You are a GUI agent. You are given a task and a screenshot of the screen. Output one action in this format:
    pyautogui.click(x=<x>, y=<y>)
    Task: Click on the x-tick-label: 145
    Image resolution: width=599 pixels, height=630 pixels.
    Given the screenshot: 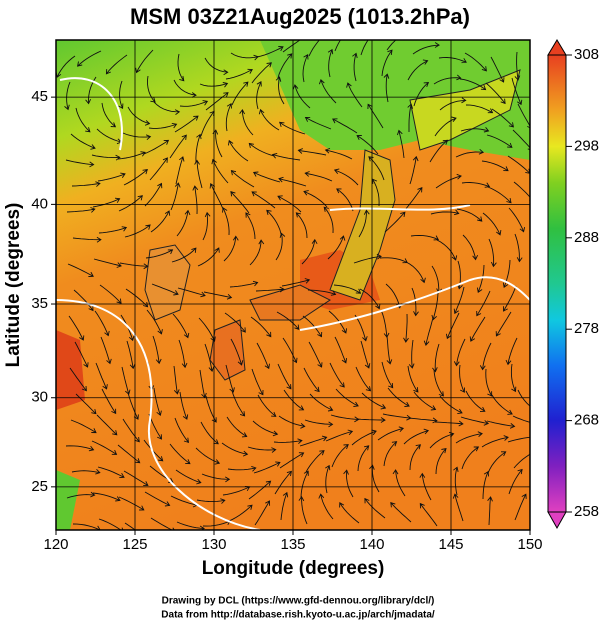 What is the action you would take?
    pyautogui.click(x=450, y=544)
    